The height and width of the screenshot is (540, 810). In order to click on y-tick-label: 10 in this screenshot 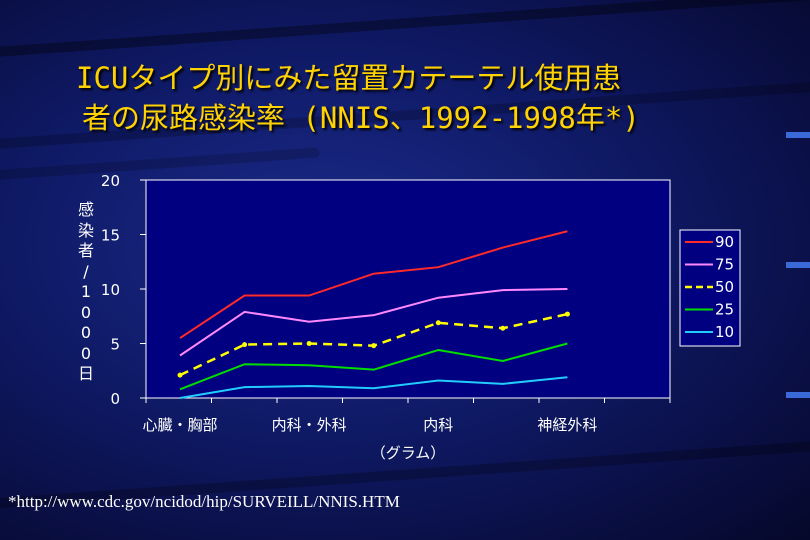, I will do `click(110, 290)`.